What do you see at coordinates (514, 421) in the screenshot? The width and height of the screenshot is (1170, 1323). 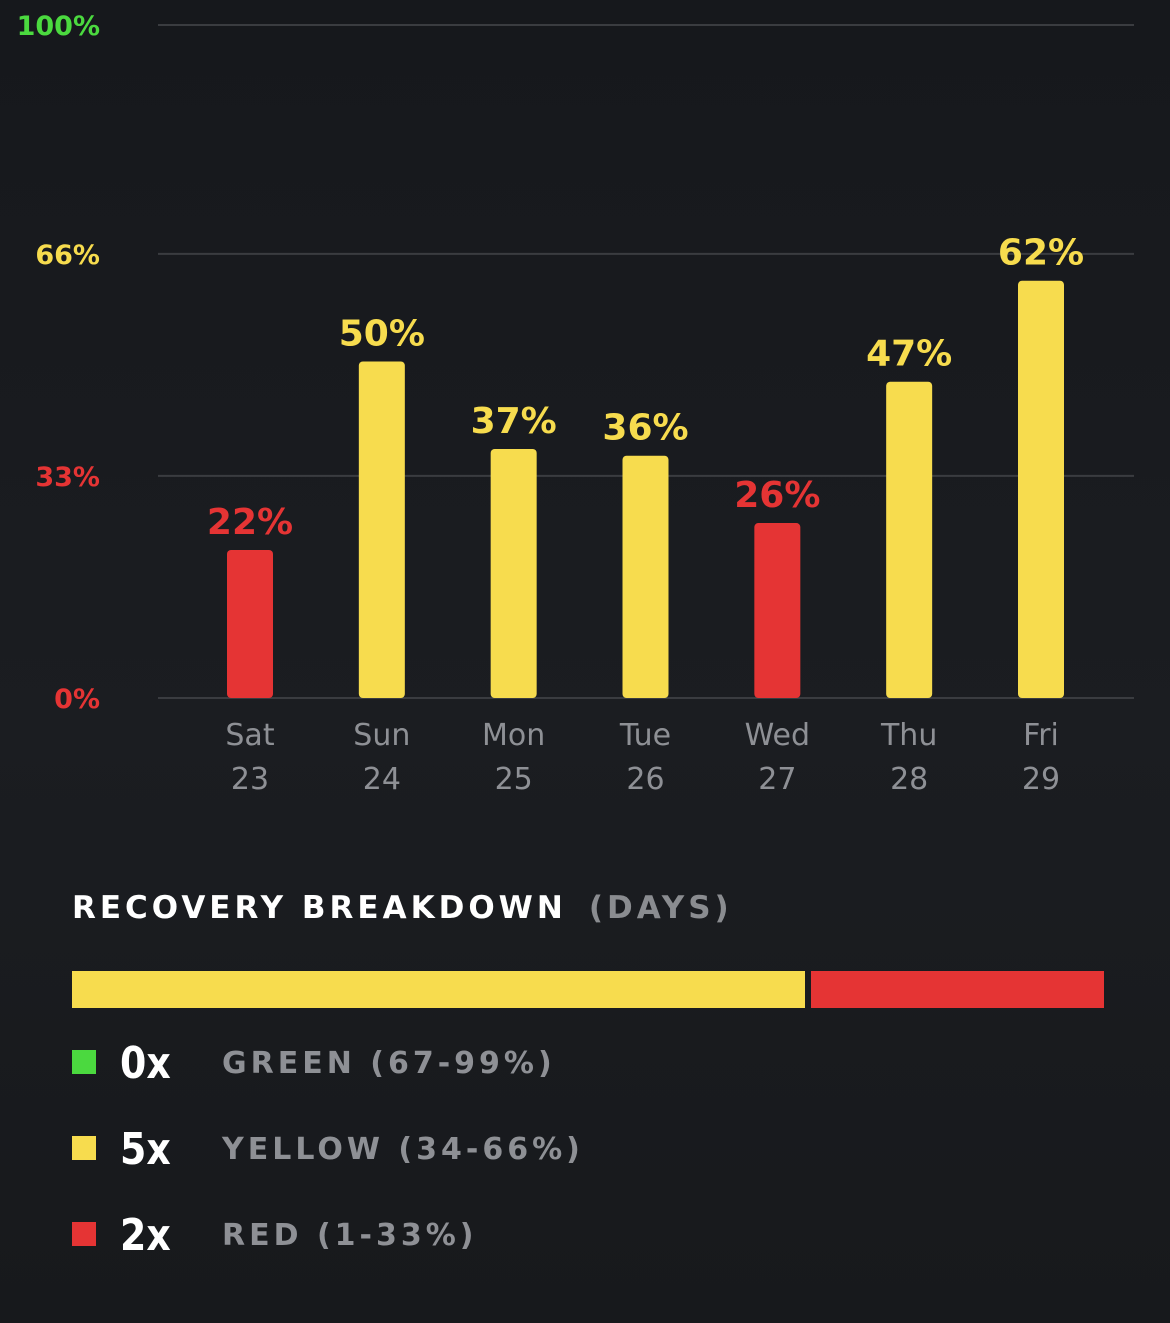 I see `bar-value-label: 37%` at bounding box center [514, 421].